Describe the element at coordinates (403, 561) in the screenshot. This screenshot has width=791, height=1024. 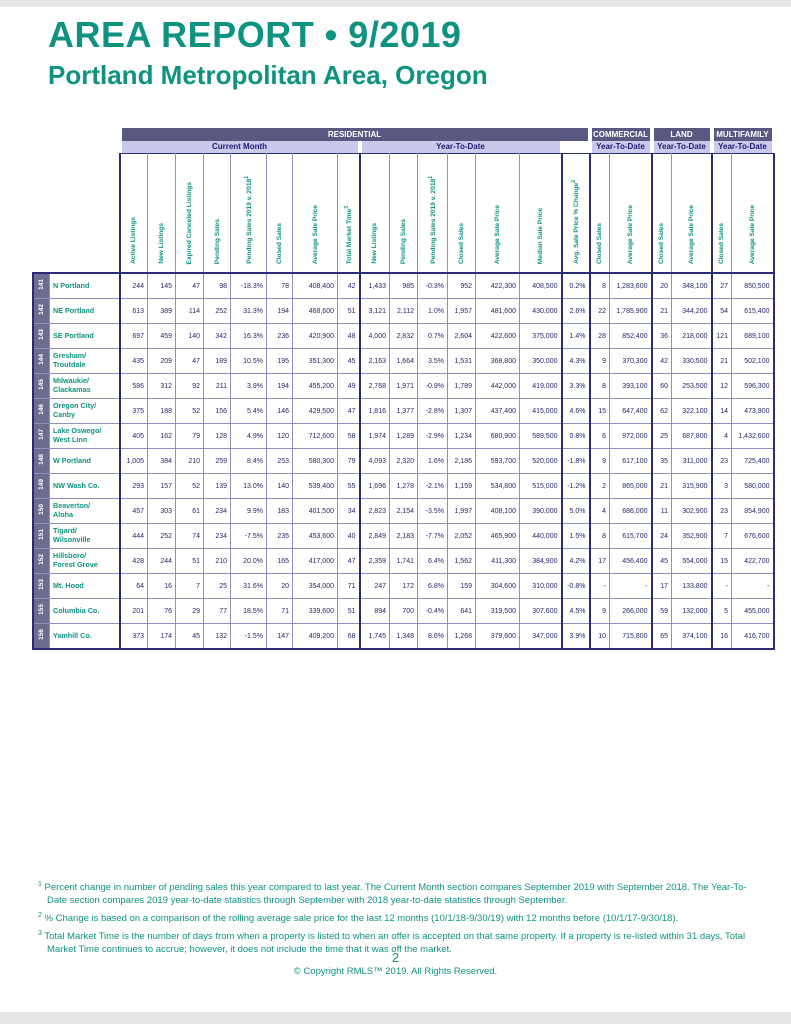
I see `table-cell: 1,741` at that location.